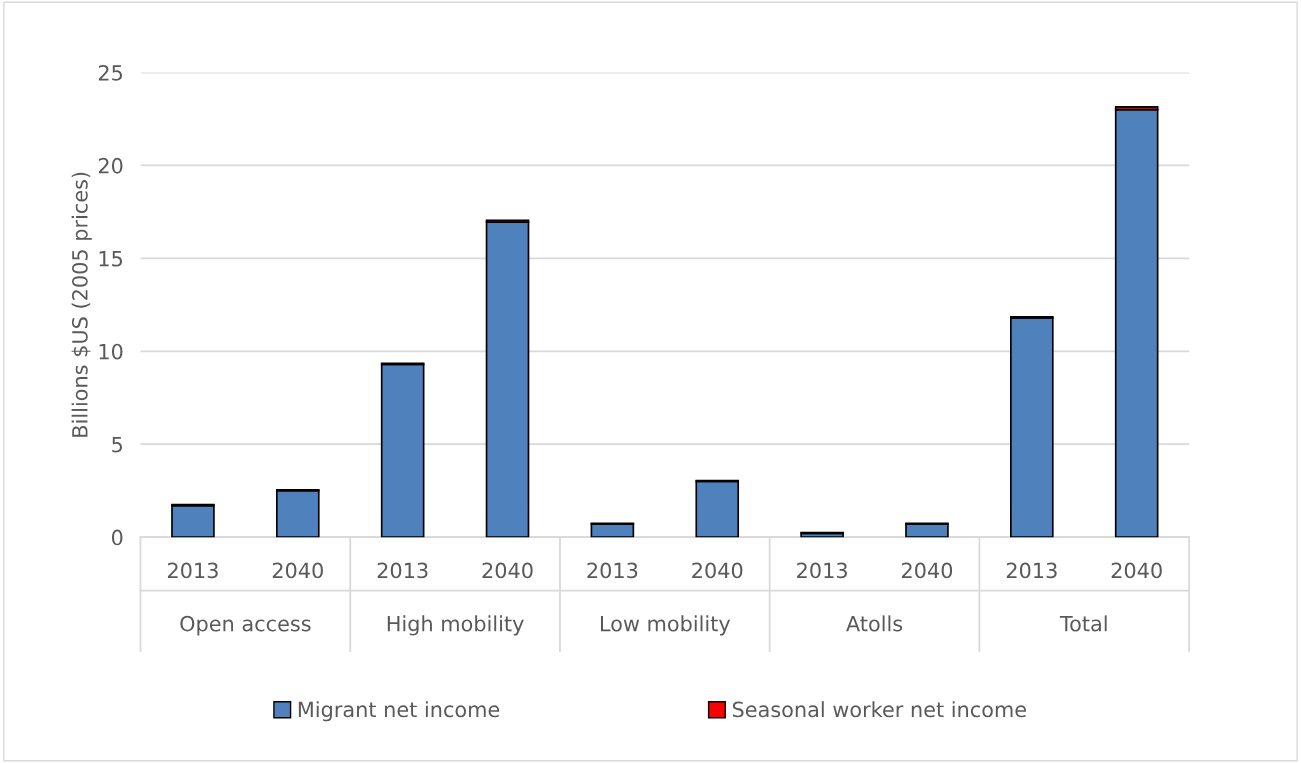  I want to click on legend-label: Seasonal worker net income, so click(879, 709).